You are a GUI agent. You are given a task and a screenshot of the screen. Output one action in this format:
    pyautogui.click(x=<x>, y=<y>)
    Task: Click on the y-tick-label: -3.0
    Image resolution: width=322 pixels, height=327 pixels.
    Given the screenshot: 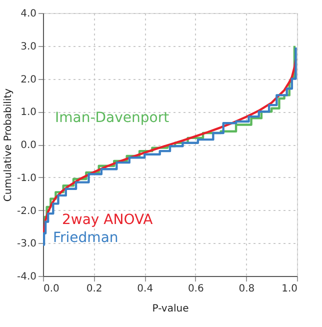 What is the action you would take?
    pyautogui.click(x=26, y=244)
    